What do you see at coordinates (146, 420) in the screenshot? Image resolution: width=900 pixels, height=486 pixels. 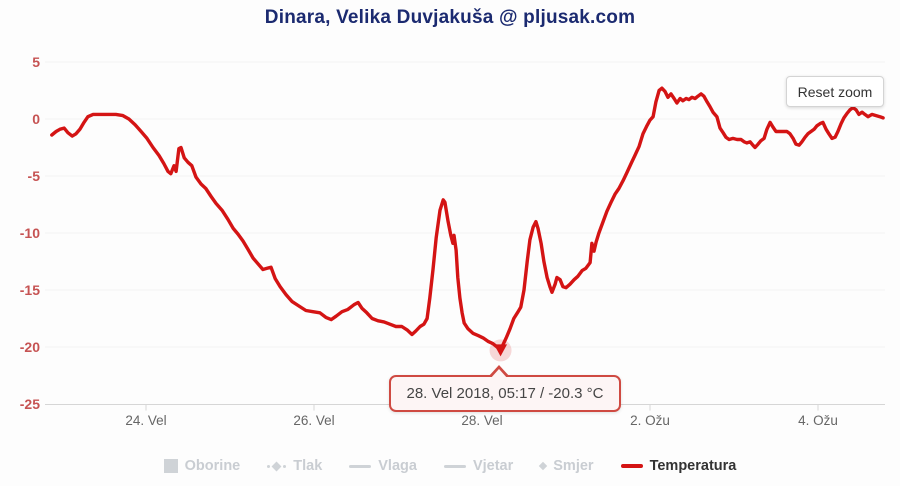 I see `x-tick-label: 24. Vel` at bounding box center [146, 420].